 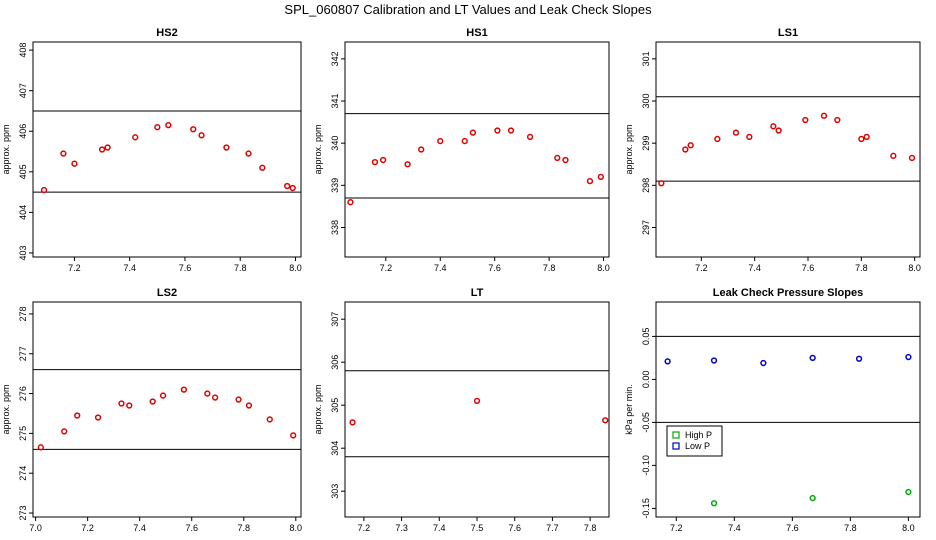 I want to click on x-tick-label: 7.7, so click(x=552, y=528).